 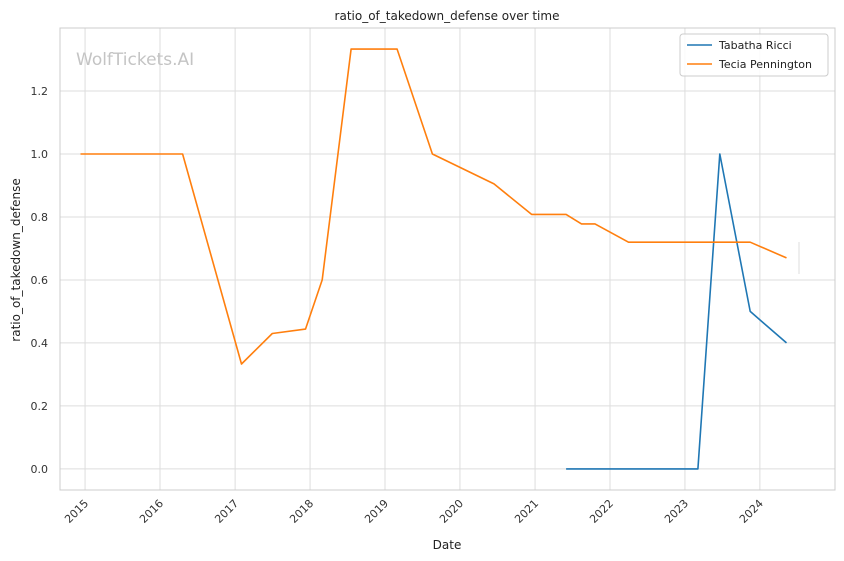 What do you see at coordinates (40, 154) in the screenshot?
I see `y-tick-label: 1.0` at bounding box center [40, 154].